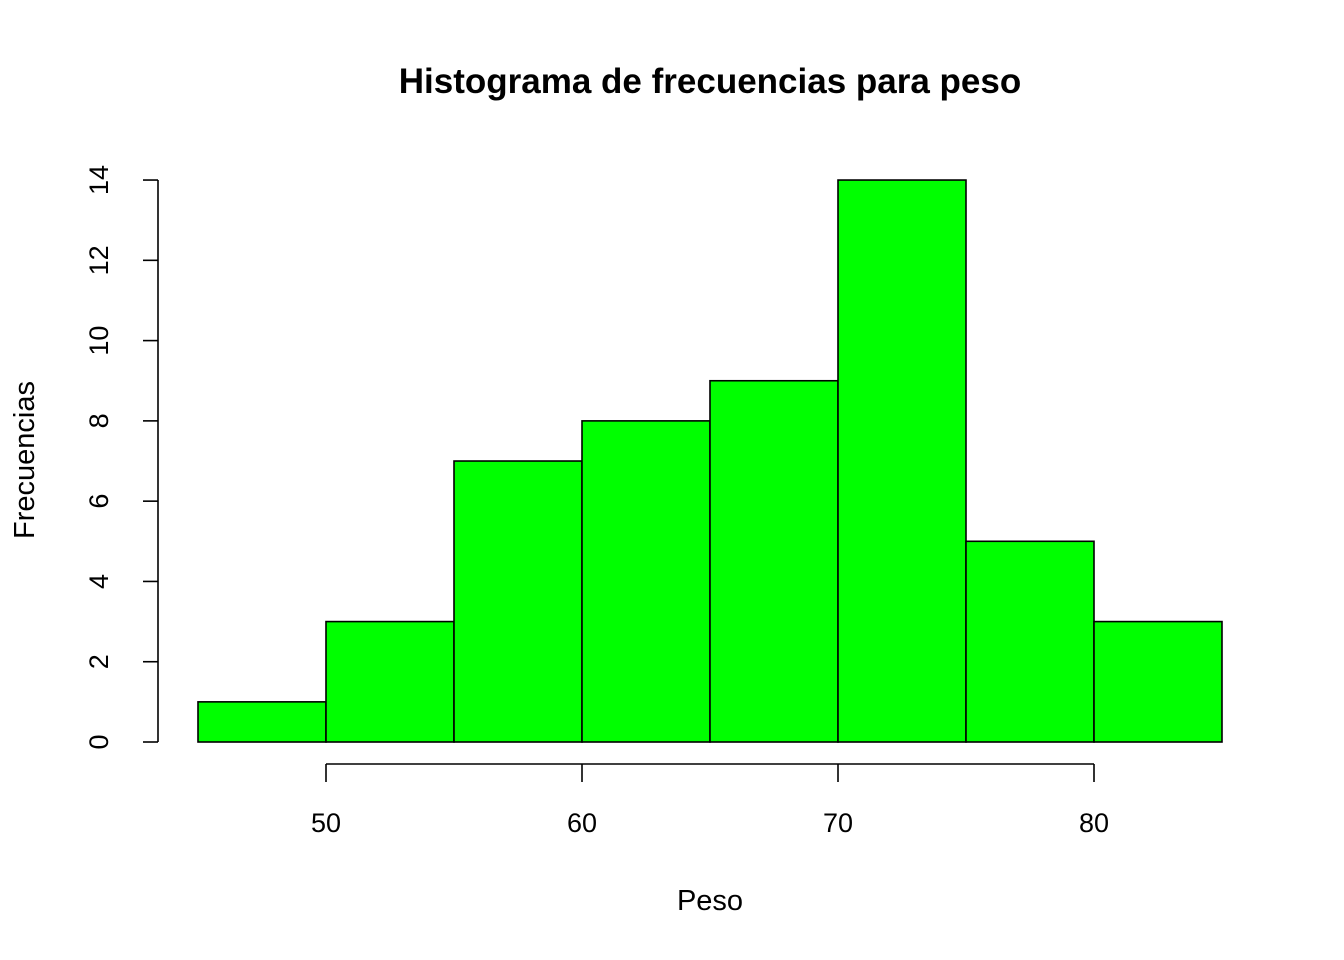  What do you see at coordinates (121, 457) in the screenshot?
I see `y-axis: 0 2 4 6 8 10 12 14` at bounding box center [121, 457].